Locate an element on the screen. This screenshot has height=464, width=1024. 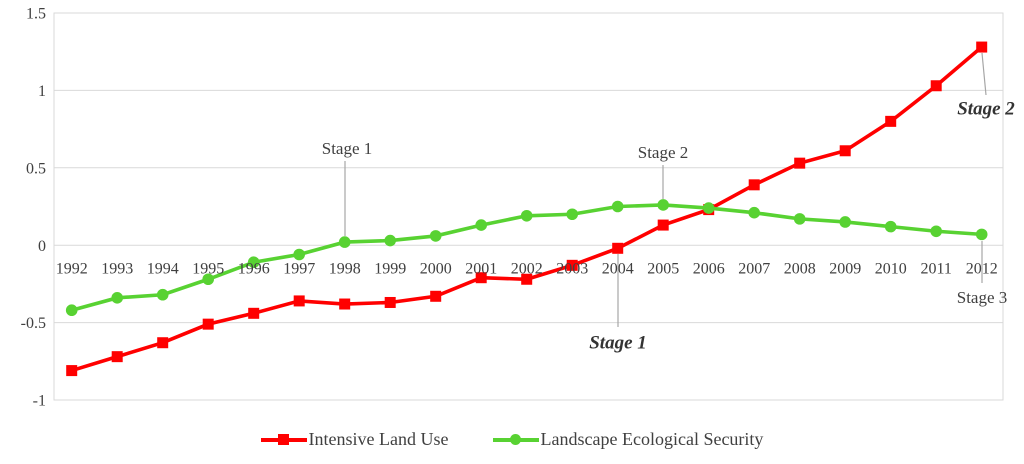
annotation-stage-1-1: Stage 1 is located at coordinates (347, 148).